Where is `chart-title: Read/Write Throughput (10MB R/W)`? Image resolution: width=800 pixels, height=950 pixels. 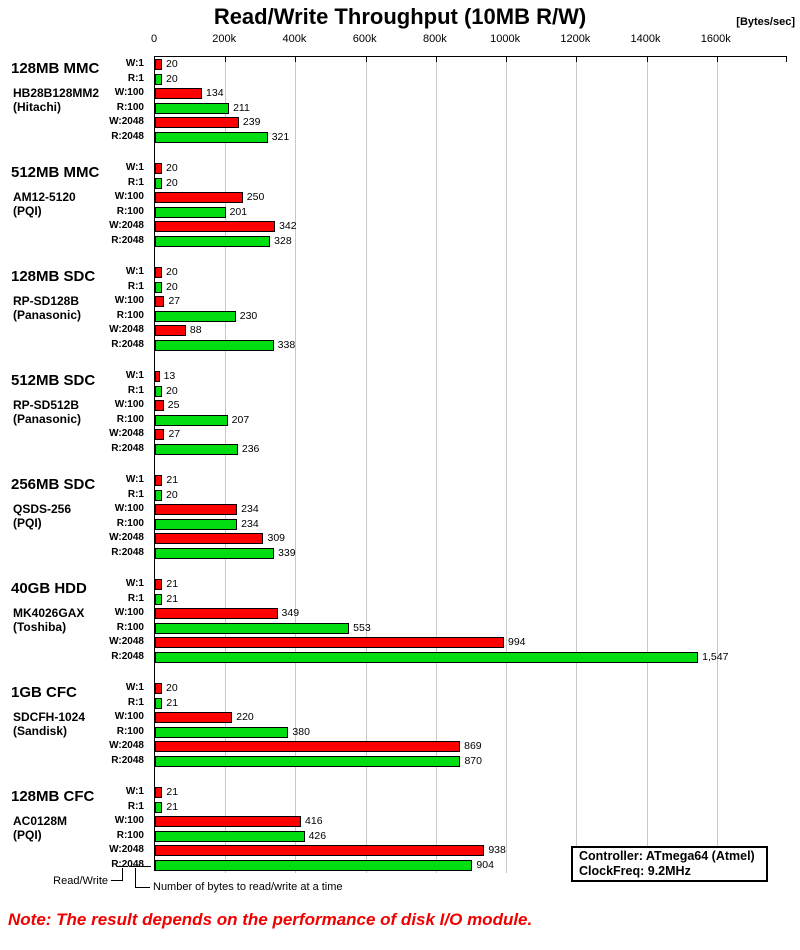
chart-title: Read/Write Throughput (10MB R/W) is located at coordinates (400, 16).